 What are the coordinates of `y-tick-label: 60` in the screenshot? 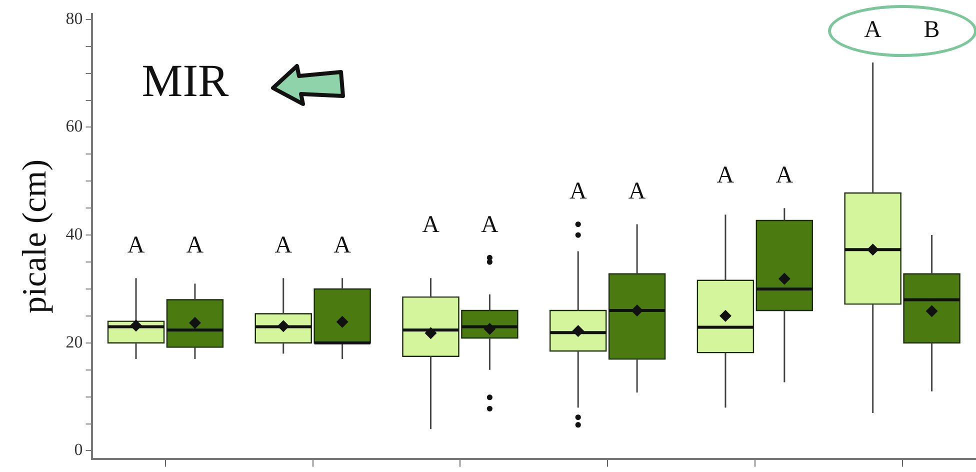 It's located at (74, 126).